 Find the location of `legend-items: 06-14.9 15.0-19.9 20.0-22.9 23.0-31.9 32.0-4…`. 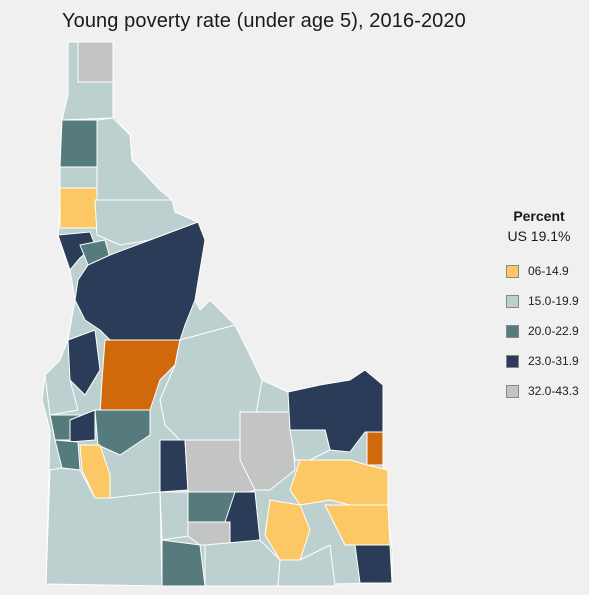

legend-items: 06-14.9 15.0-19.9 20.0-22.9 23.0-31.9 32.0-4… is located at coordinates (542, 331).